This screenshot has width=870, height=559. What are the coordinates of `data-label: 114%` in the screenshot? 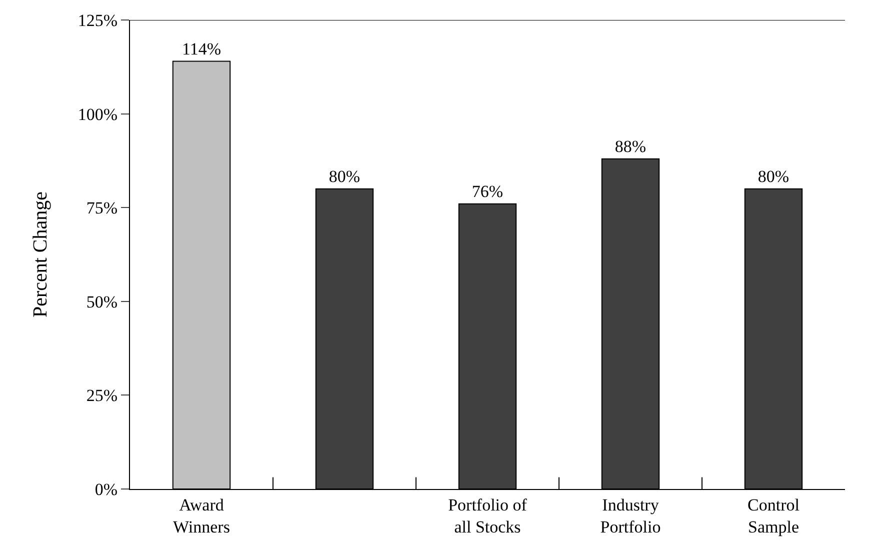 It's located at (202, 48).